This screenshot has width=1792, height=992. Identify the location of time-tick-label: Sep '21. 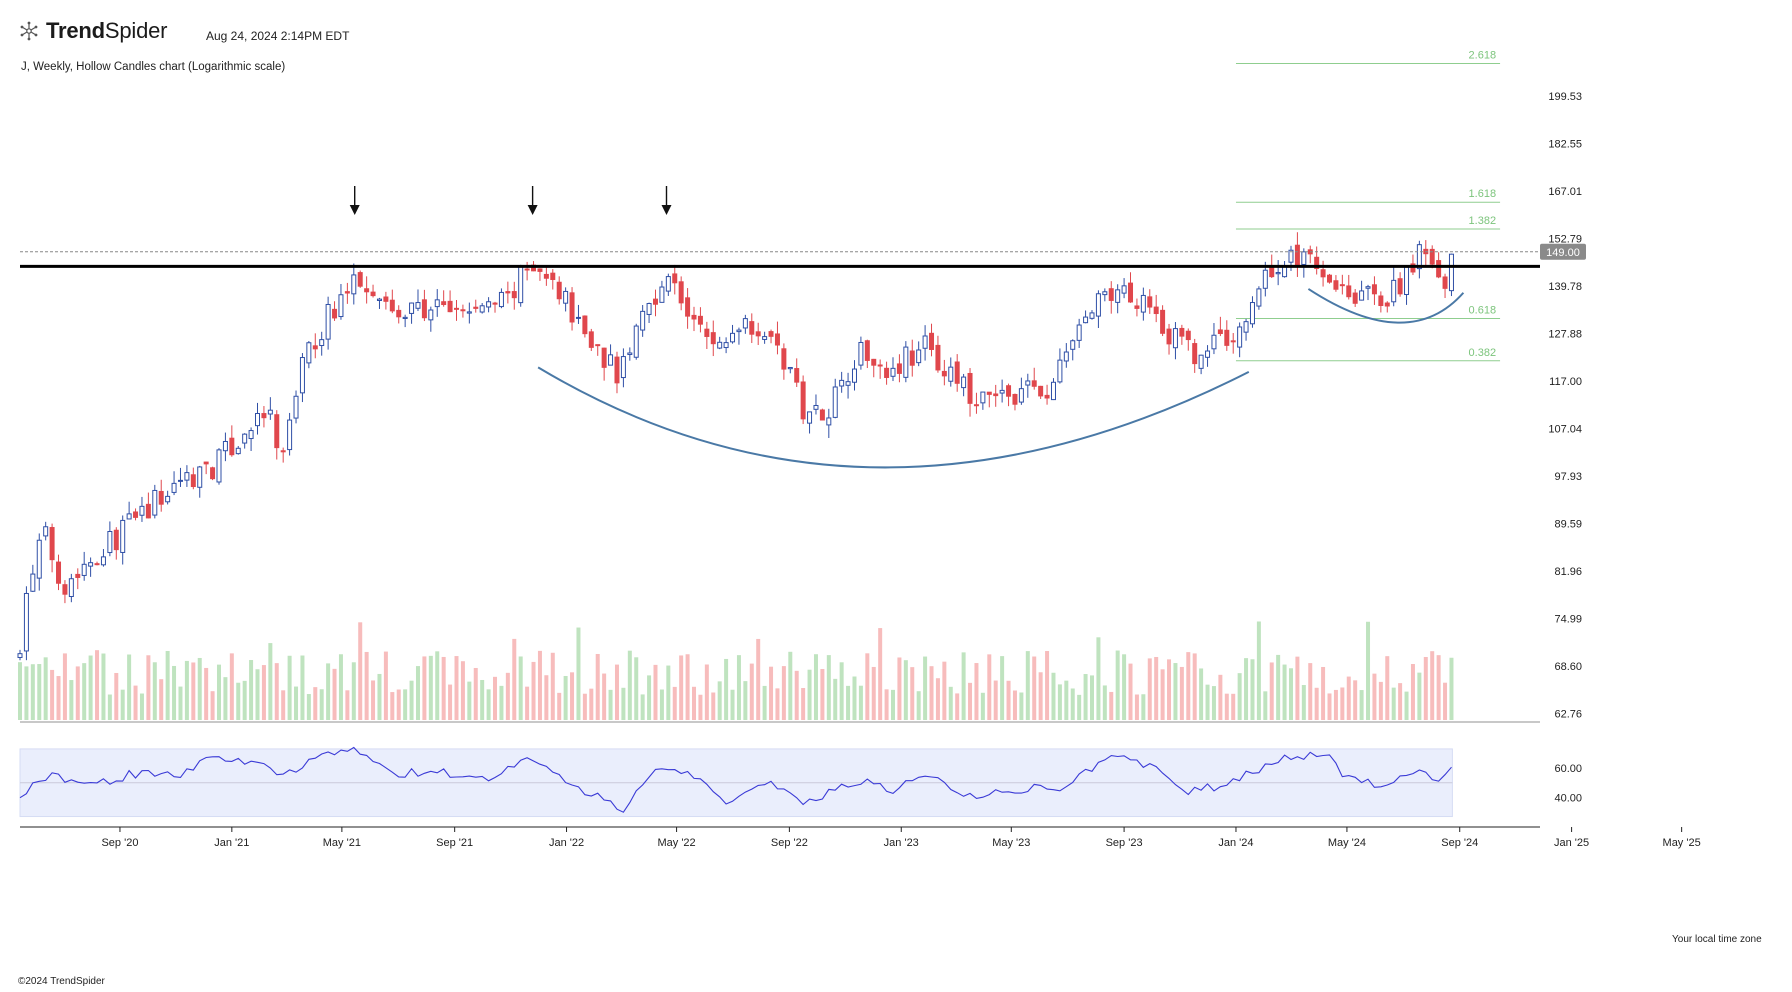
(454, 843).